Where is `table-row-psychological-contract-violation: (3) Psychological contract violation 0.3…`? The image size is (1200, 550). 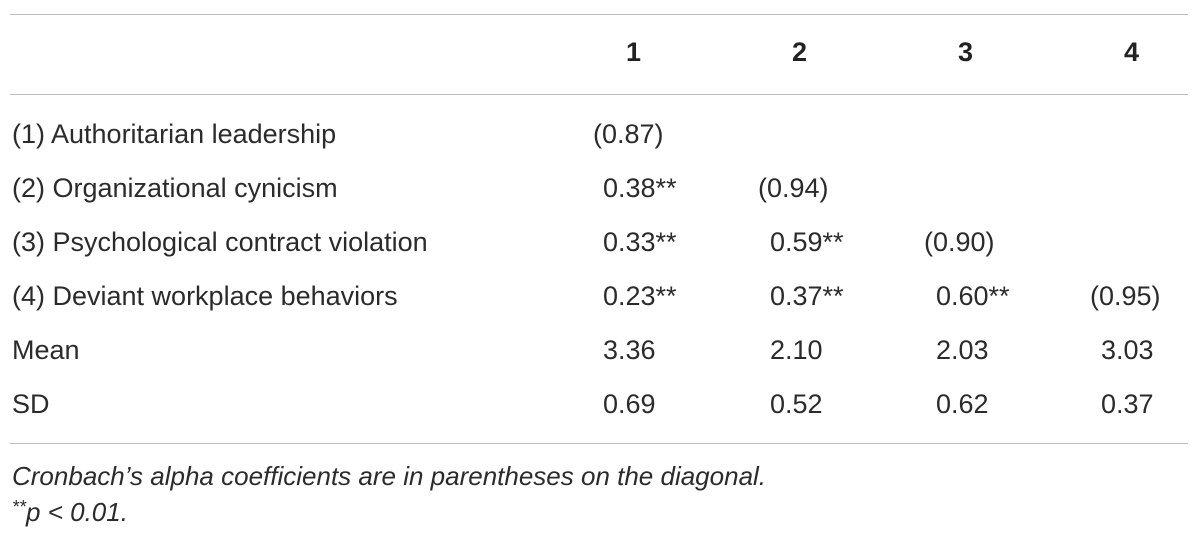
table-row-psychological-contract-violation: (3) Psychological contract violation 0.3… is located at coordinates (600, 241).